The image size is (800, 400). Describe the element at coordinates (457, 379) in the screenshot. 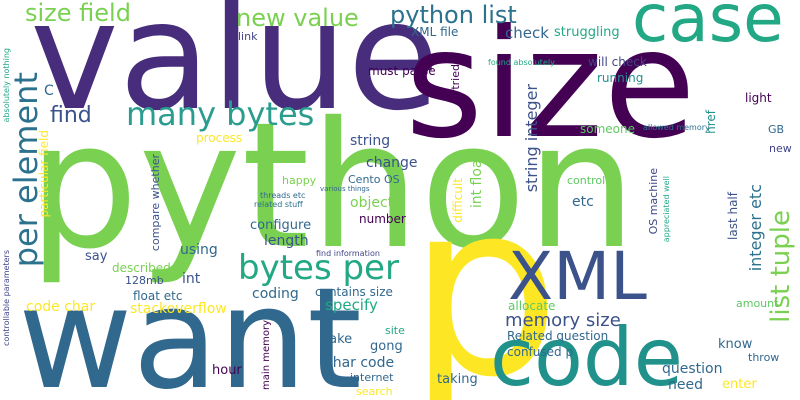

I see `word-taking: taking` at that location.